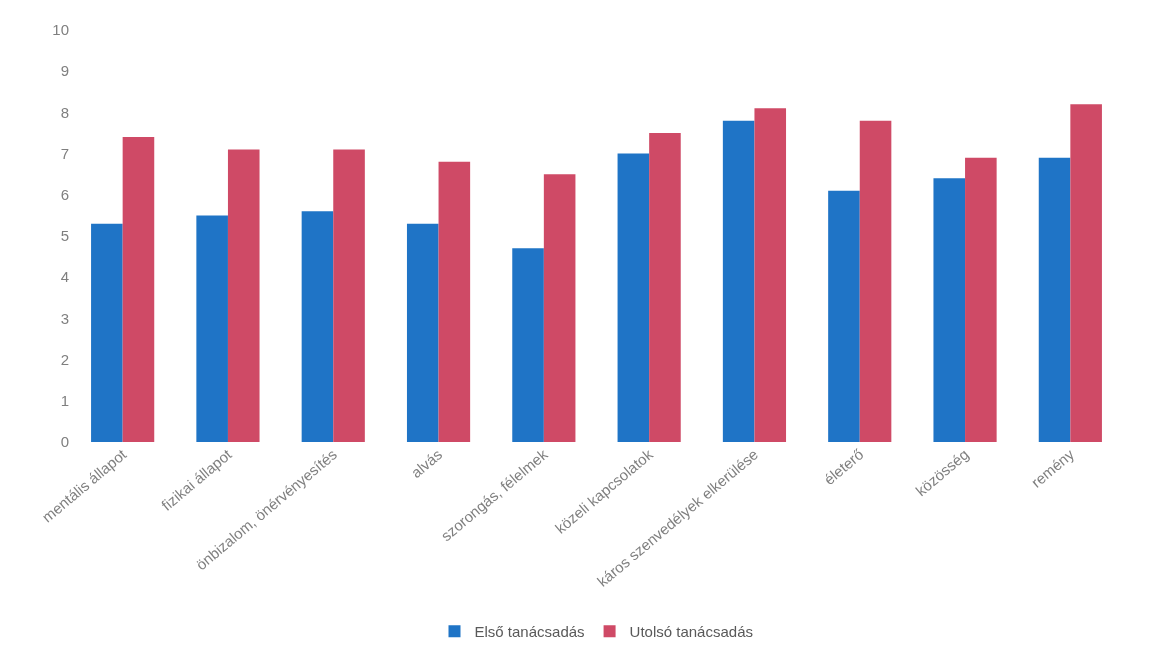 This screenshot has height=672, width=1163. I want to click on y-tick-label: 7, so click(64, 153).